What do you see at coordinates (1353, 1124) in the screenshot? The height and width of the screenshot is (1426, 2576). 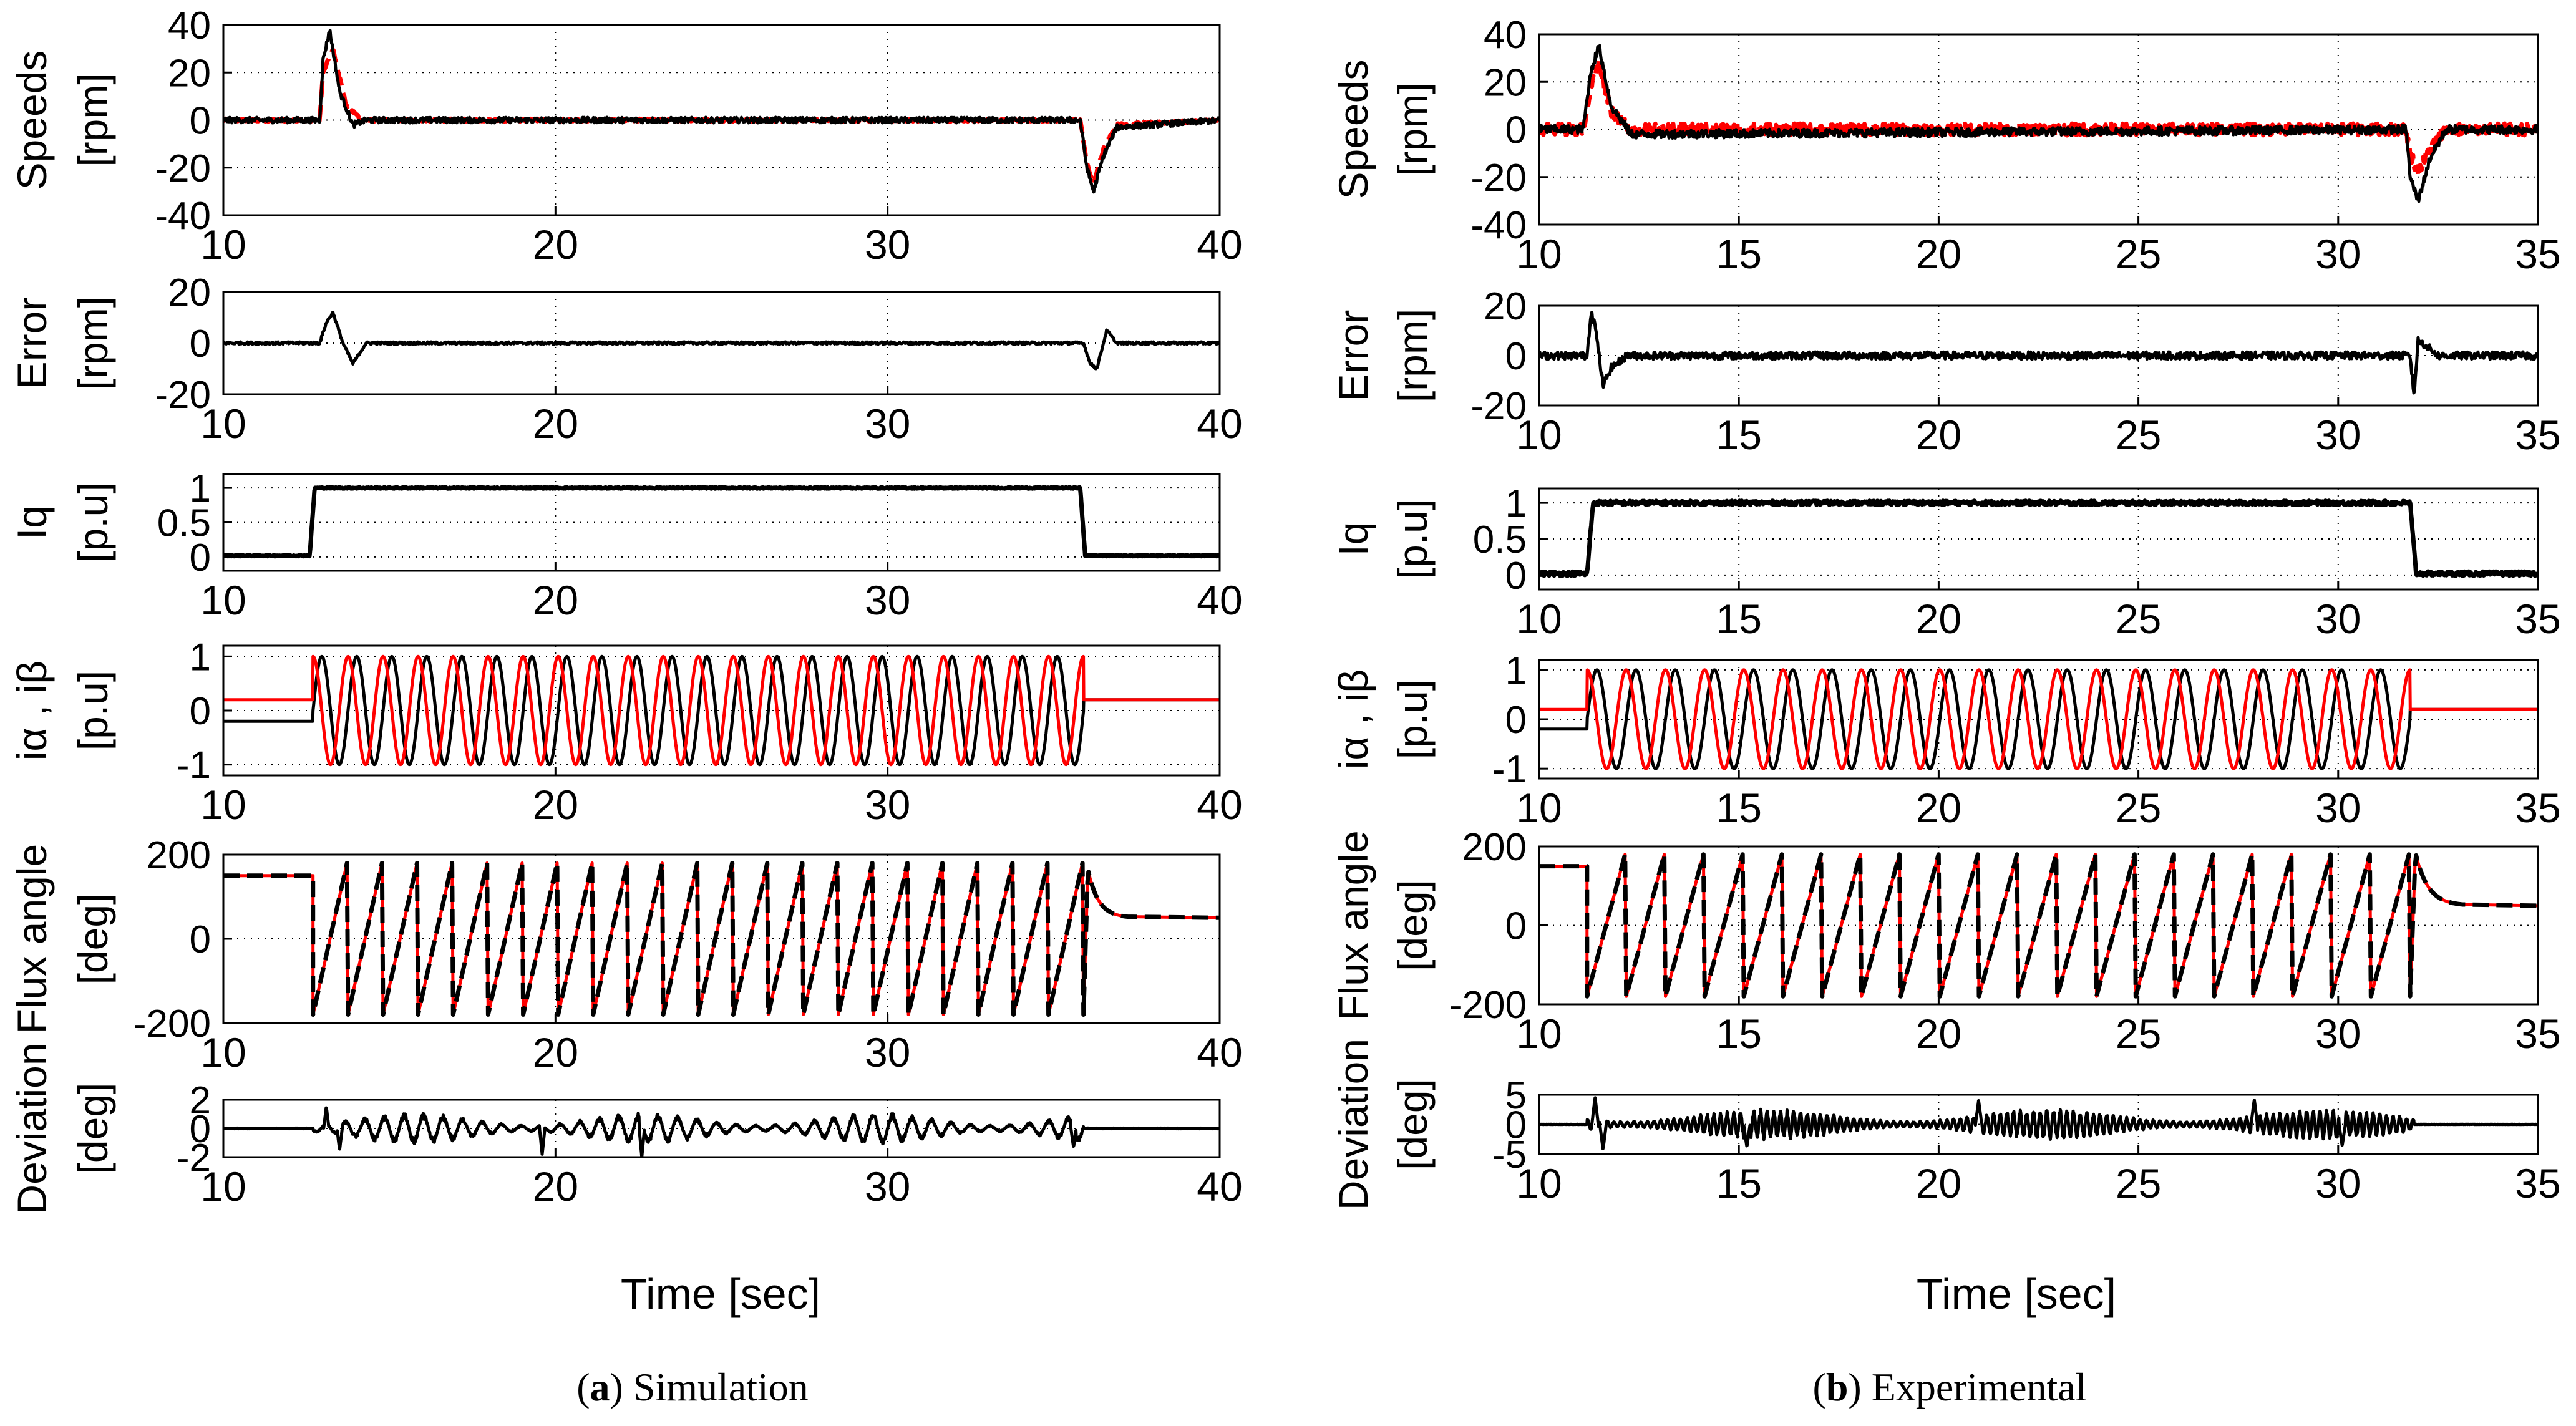 I see `y-axis-label: Deviation` at bounding box center [1353, 1124].